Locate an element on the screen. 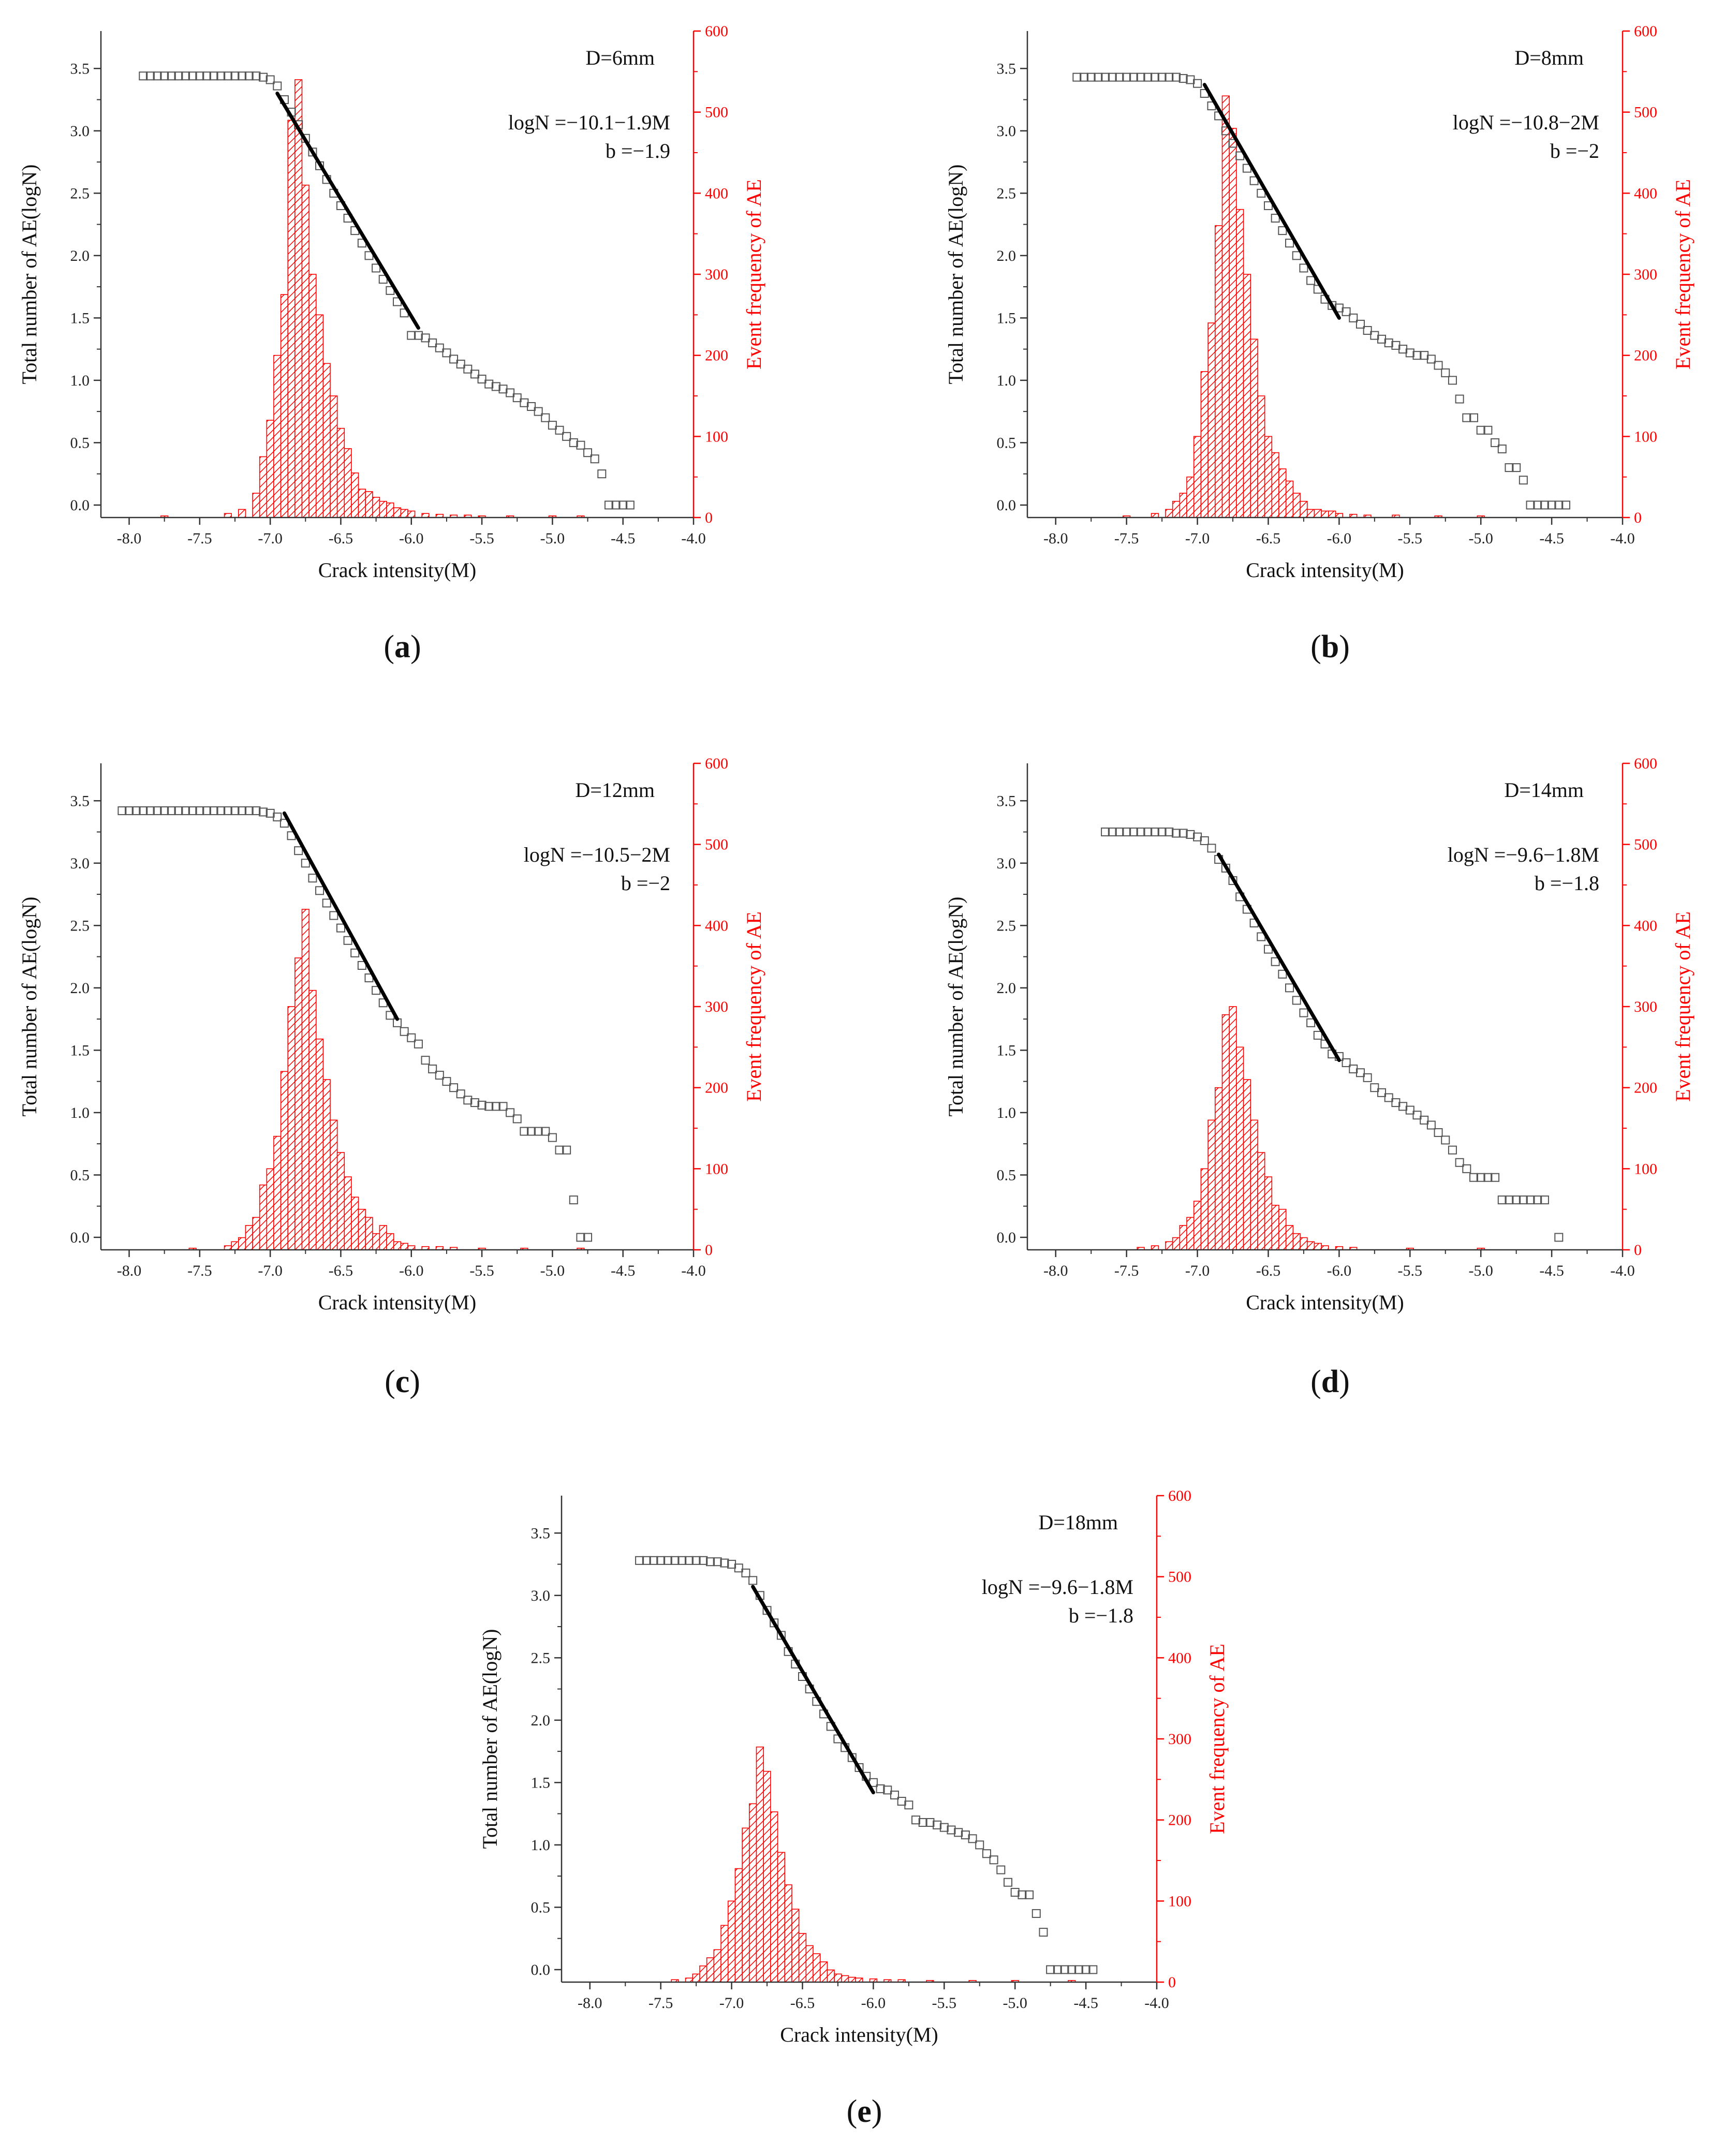 The image size is (1724, 2156). y-left-tick-label: 3.5 is located at coordinates (541, 1533).